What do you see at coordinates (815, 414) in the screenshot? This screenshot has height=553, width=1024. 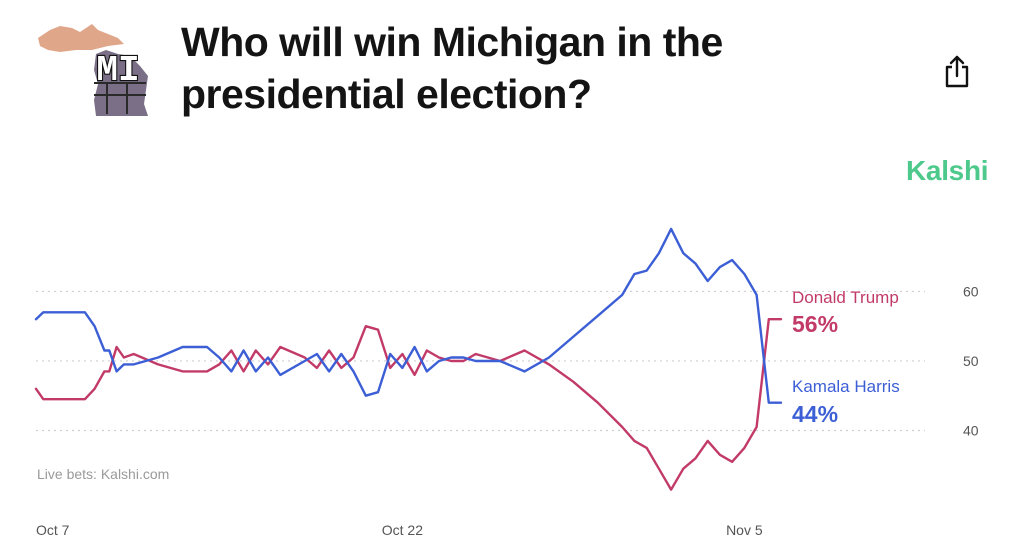 I see `legend-harris-percent: 44%` at bounding box center [815, 414].